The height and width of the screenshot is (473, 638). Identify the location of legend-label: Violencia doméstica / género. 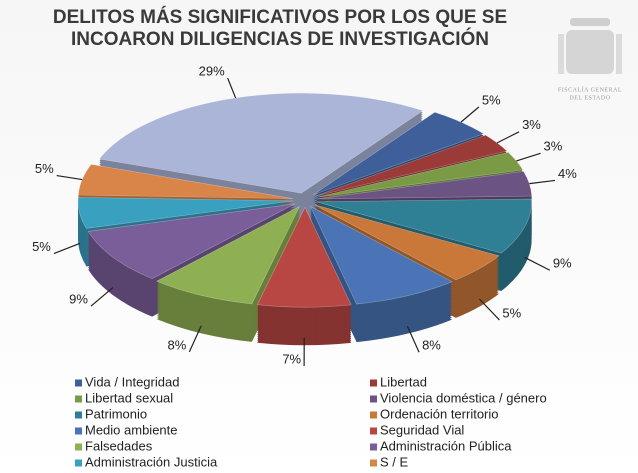
(463, 397).